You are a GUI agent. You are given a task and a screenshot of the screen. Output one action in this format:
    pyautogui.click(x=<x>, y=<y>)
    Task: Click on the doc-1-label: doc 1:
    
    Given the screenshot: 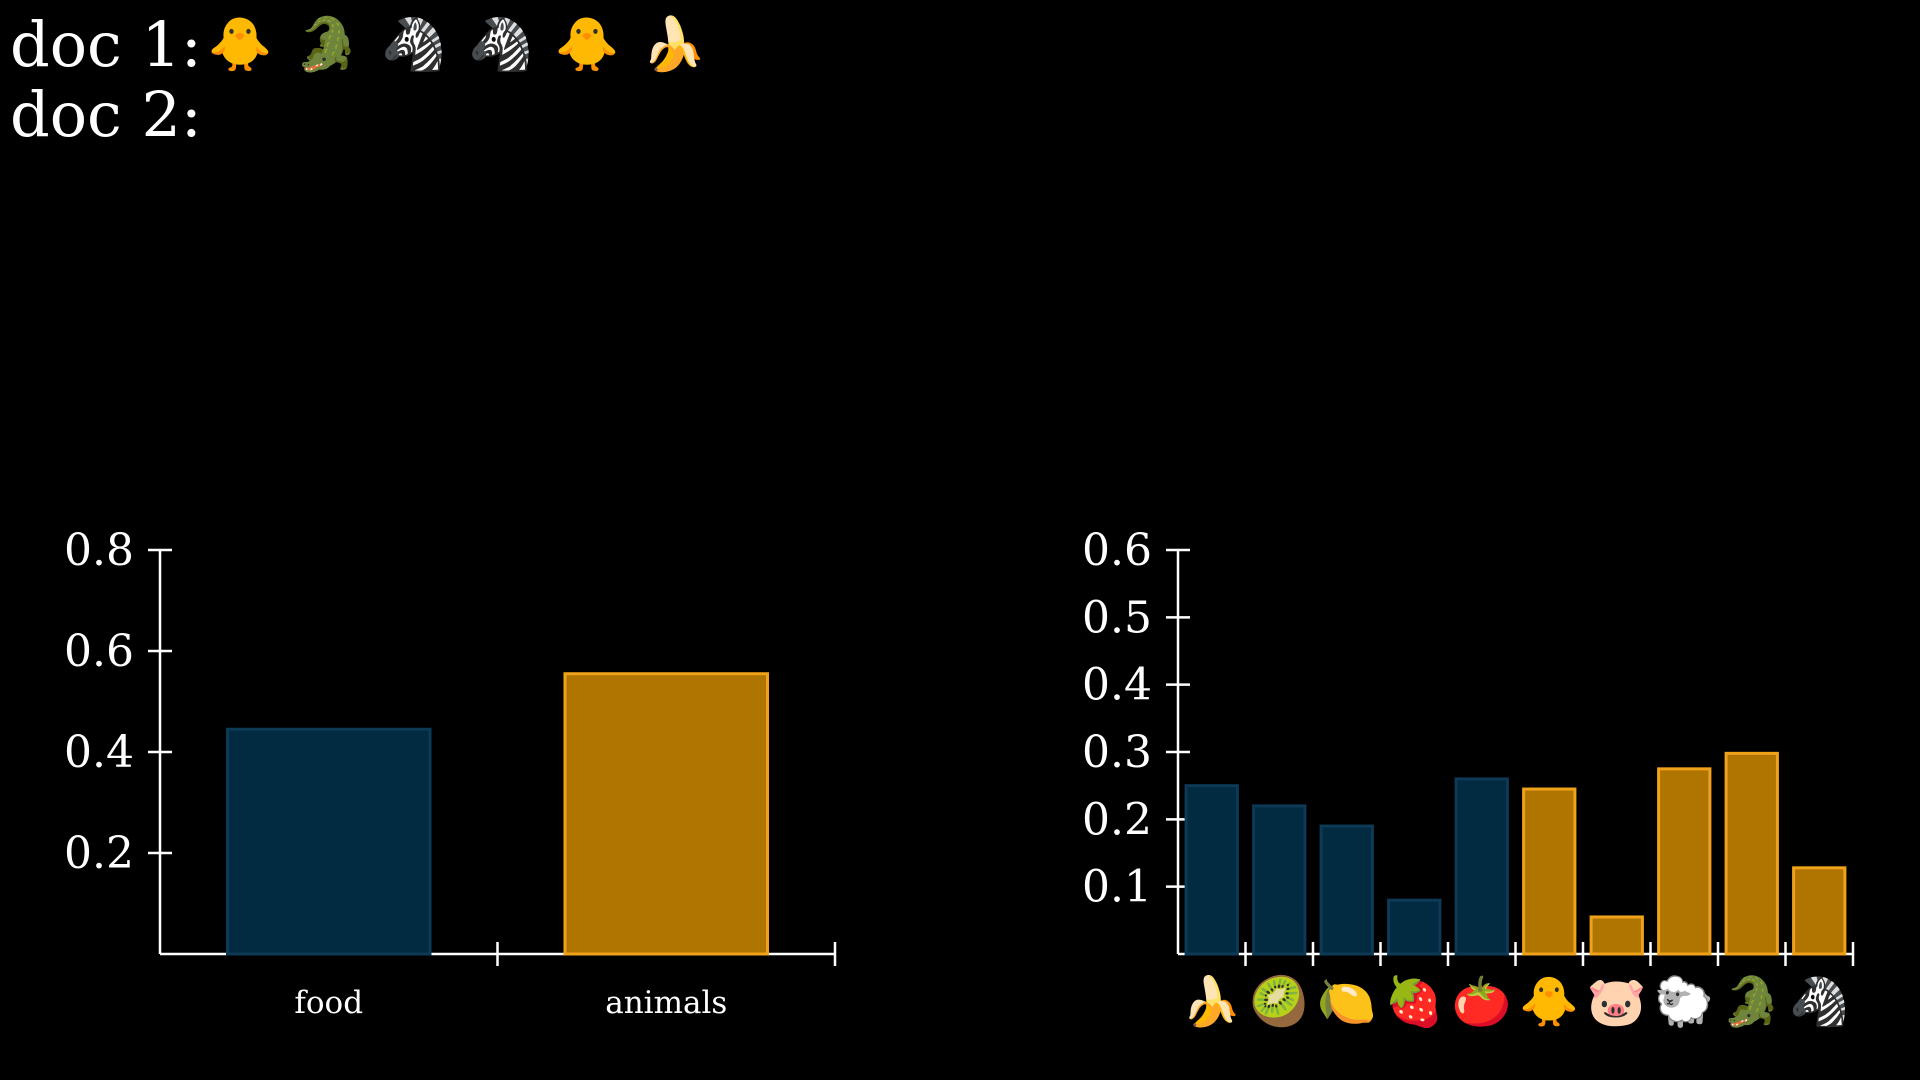 What is the action you would take?
    pyautogui.click(x=106, y=44)
    